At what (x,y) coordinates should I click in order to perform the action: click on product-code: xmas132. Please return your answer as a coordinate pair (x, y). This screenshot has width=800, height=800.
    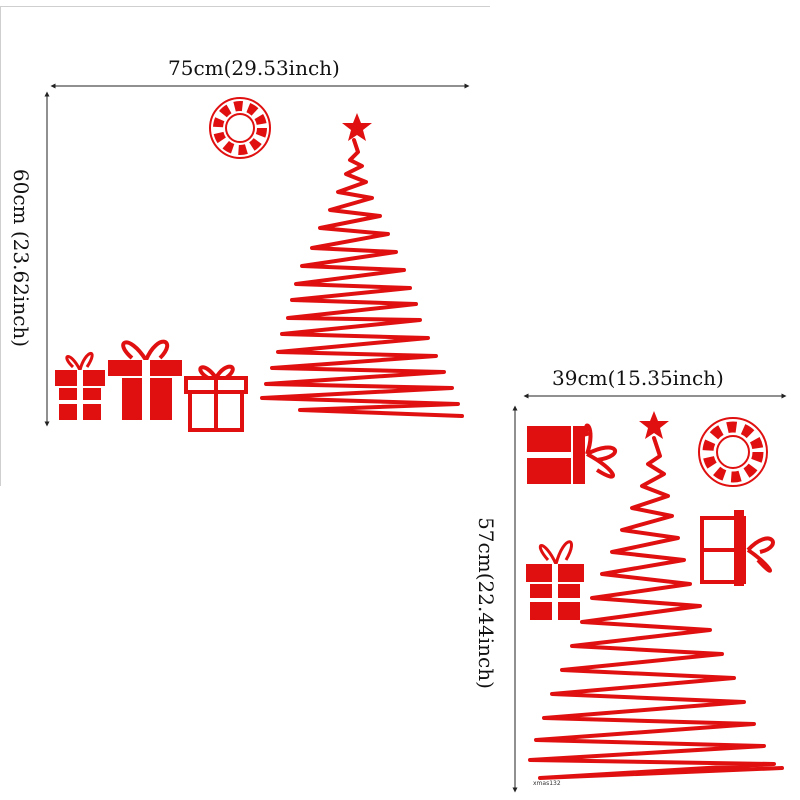
    Looking at the image, I should click on (547, 783).